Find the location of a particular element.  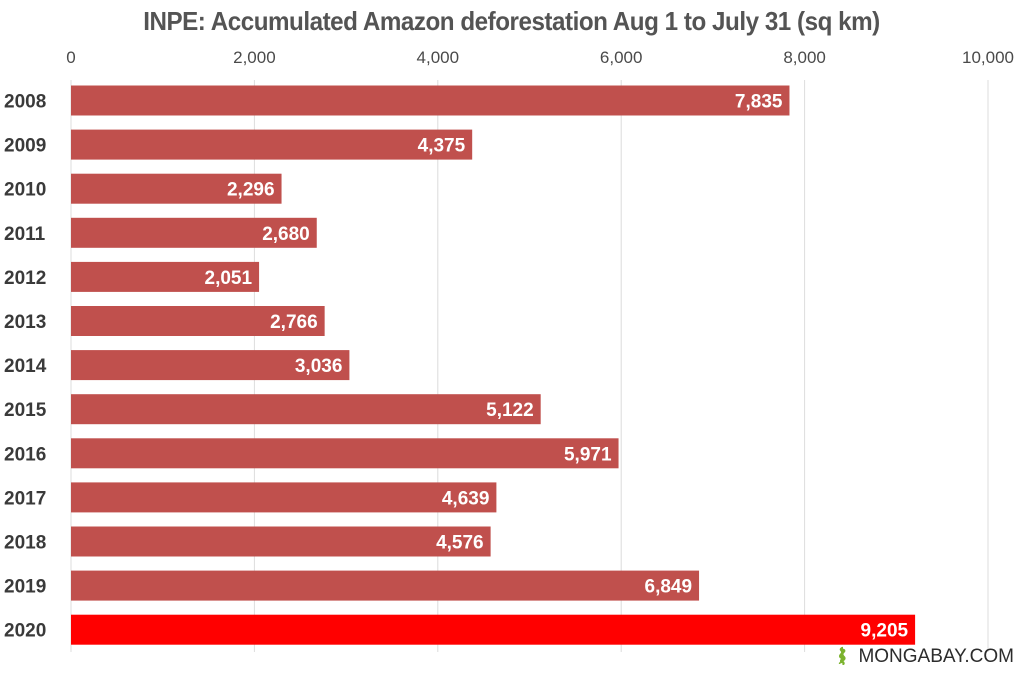

category-label: 2015 is located at coordinates (25, 410).